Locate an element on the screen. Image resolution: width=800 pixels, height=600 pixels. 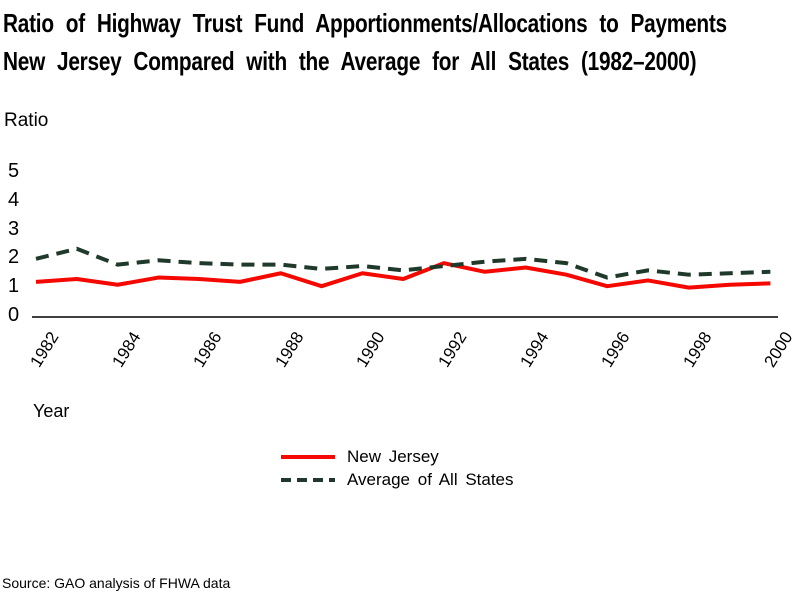
legend-item-new-jersey: New Jersey is located at coordinates (397, 456).